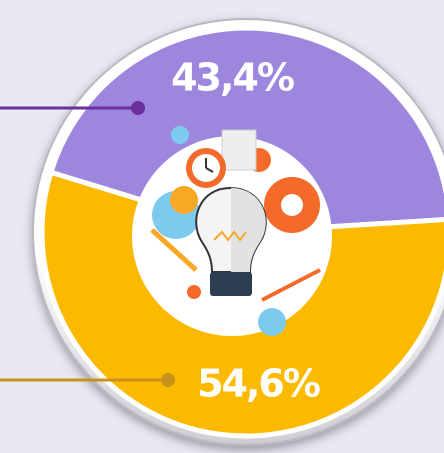  Describe the element at coordinates (248, 230) in the screenshot. I see `bulb-shade` at that location.